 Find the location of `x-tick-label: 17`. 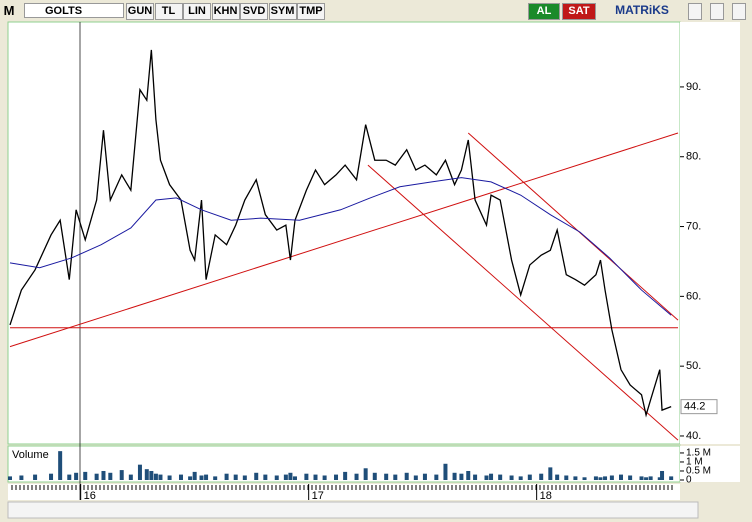

x-tick-label: 17 is located at coordinates (318, 496).